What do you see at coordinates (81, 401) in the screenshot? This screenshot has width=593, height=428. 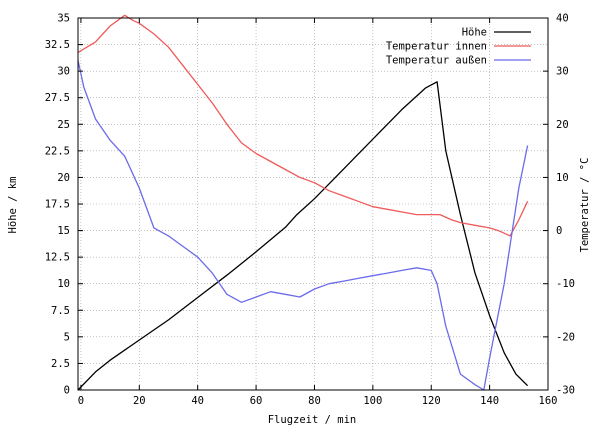 I see `x-tick-label: 0` at bounding box center [81, 401].